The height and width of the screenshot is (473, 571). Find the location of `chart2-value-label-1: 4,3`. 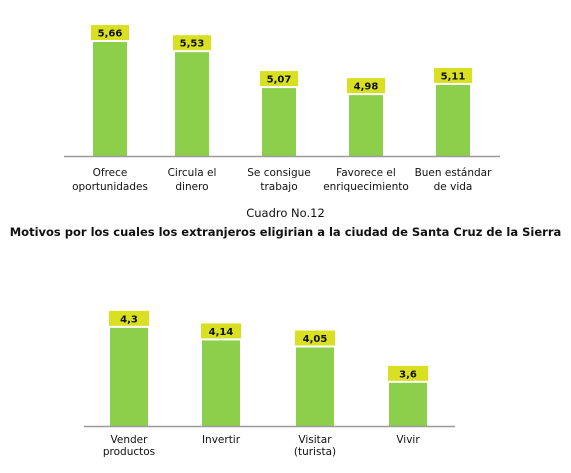

chart2-value-label-1: 4,3 is located at coordinates (129, 319).